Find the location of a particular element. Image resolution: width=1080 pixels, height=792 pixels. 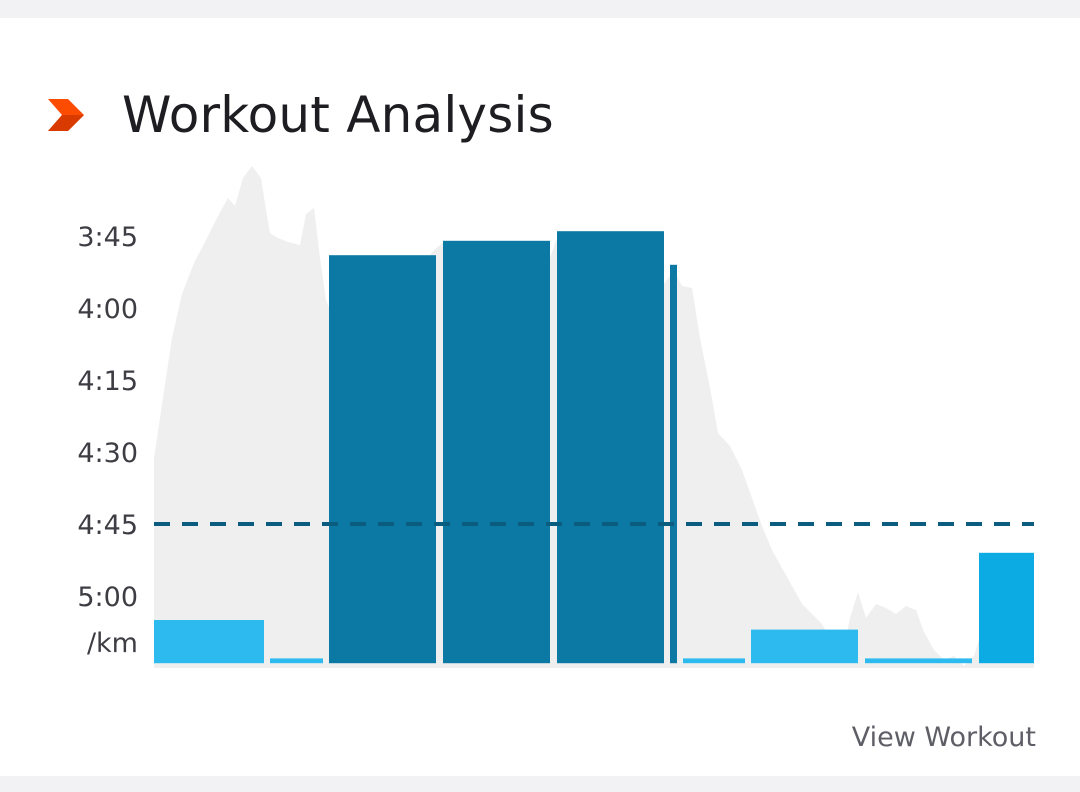

y-tick-label: 4:00 is located at coordinates (107, 309).